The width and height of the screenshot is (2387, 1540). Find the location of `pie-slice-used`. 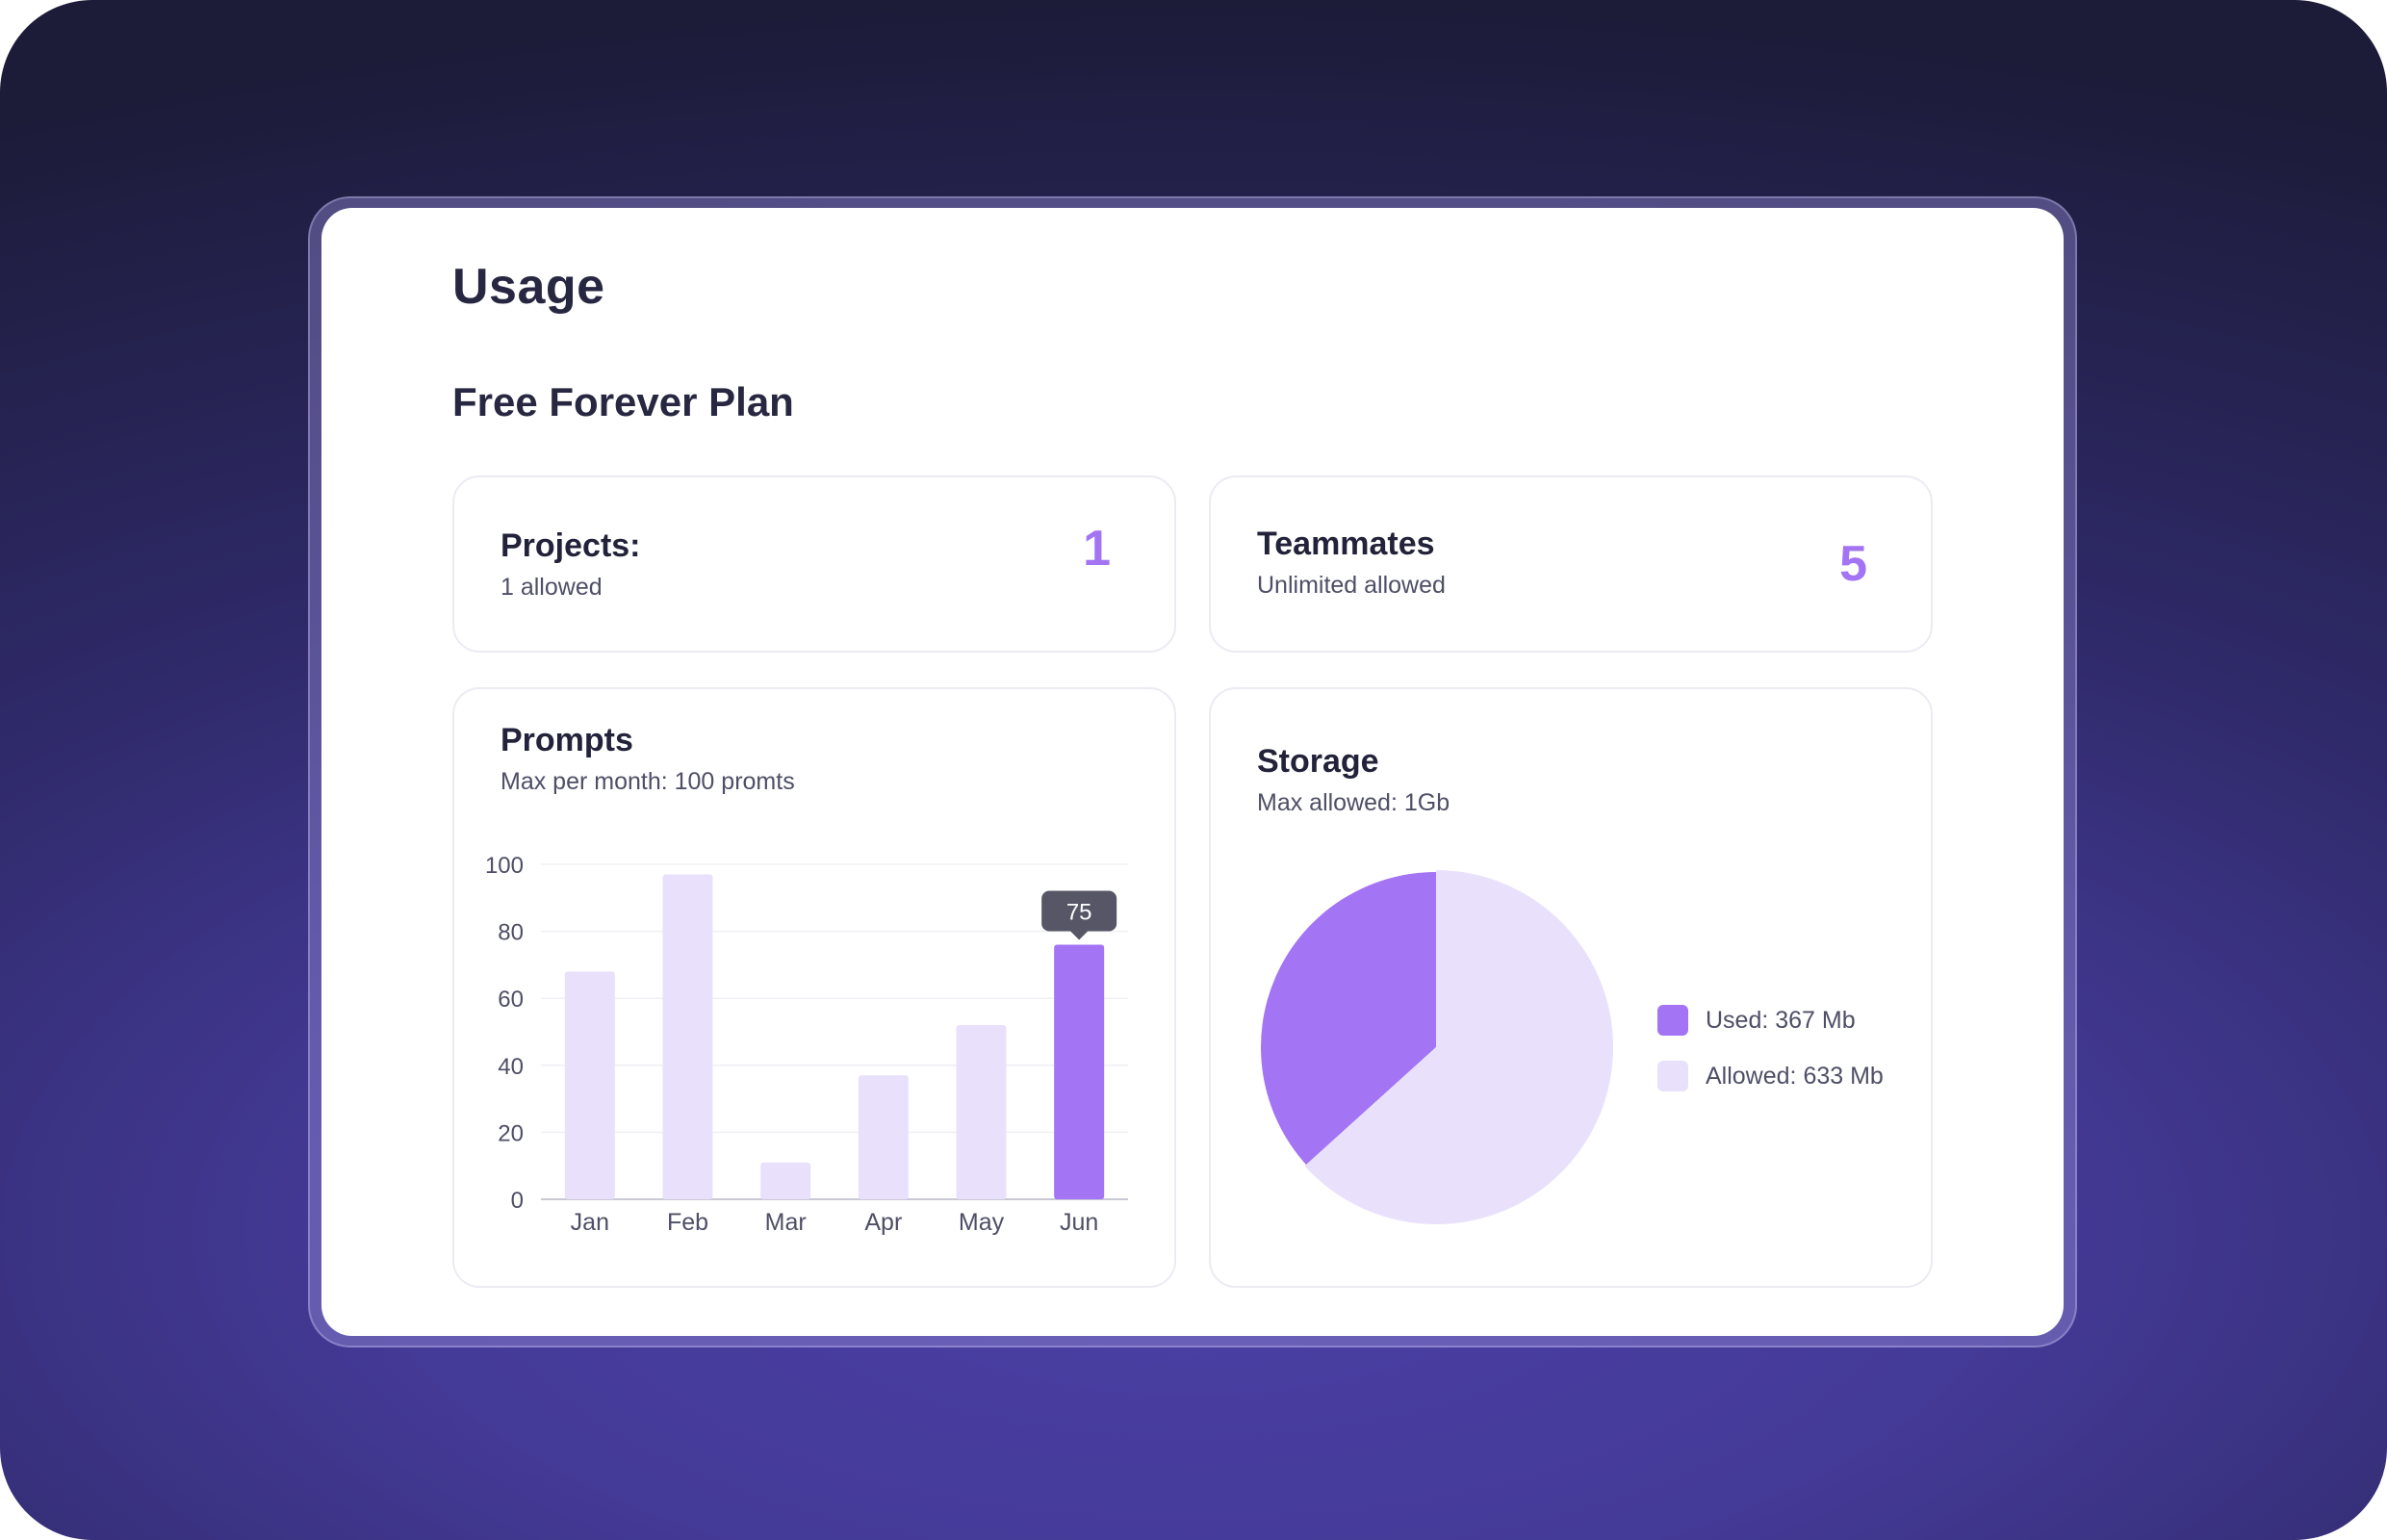

pie-slice-used is located at coordinates (1348, 1019).